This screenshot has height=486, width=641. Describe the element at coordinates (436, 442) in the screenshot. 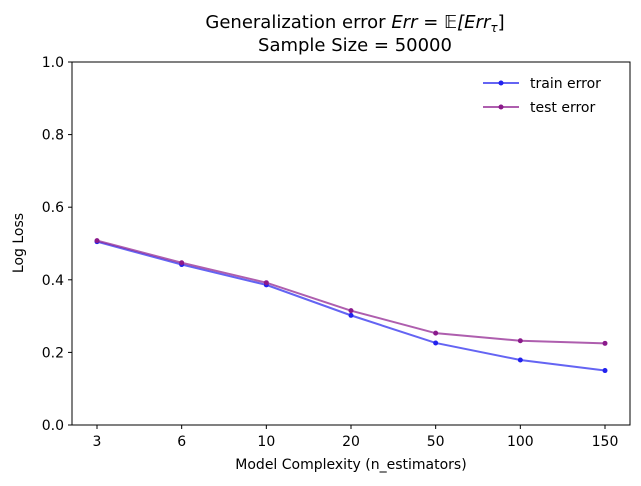

I see `x-tick-label: 50` at that location.